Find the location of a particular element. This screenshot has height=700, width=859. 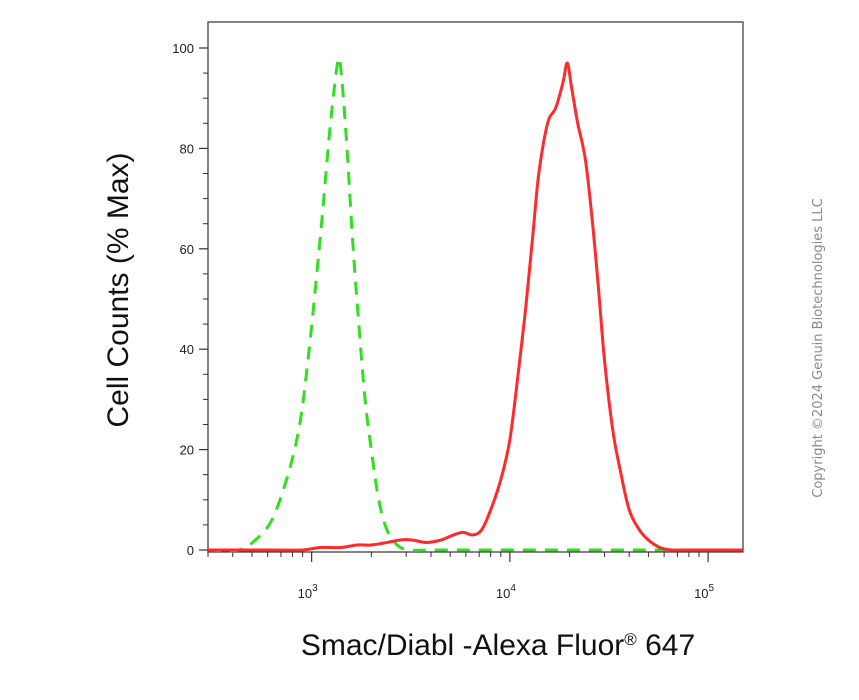

y-axis-title: Cell Counts (% Max) is located at coordinates (118, 289).